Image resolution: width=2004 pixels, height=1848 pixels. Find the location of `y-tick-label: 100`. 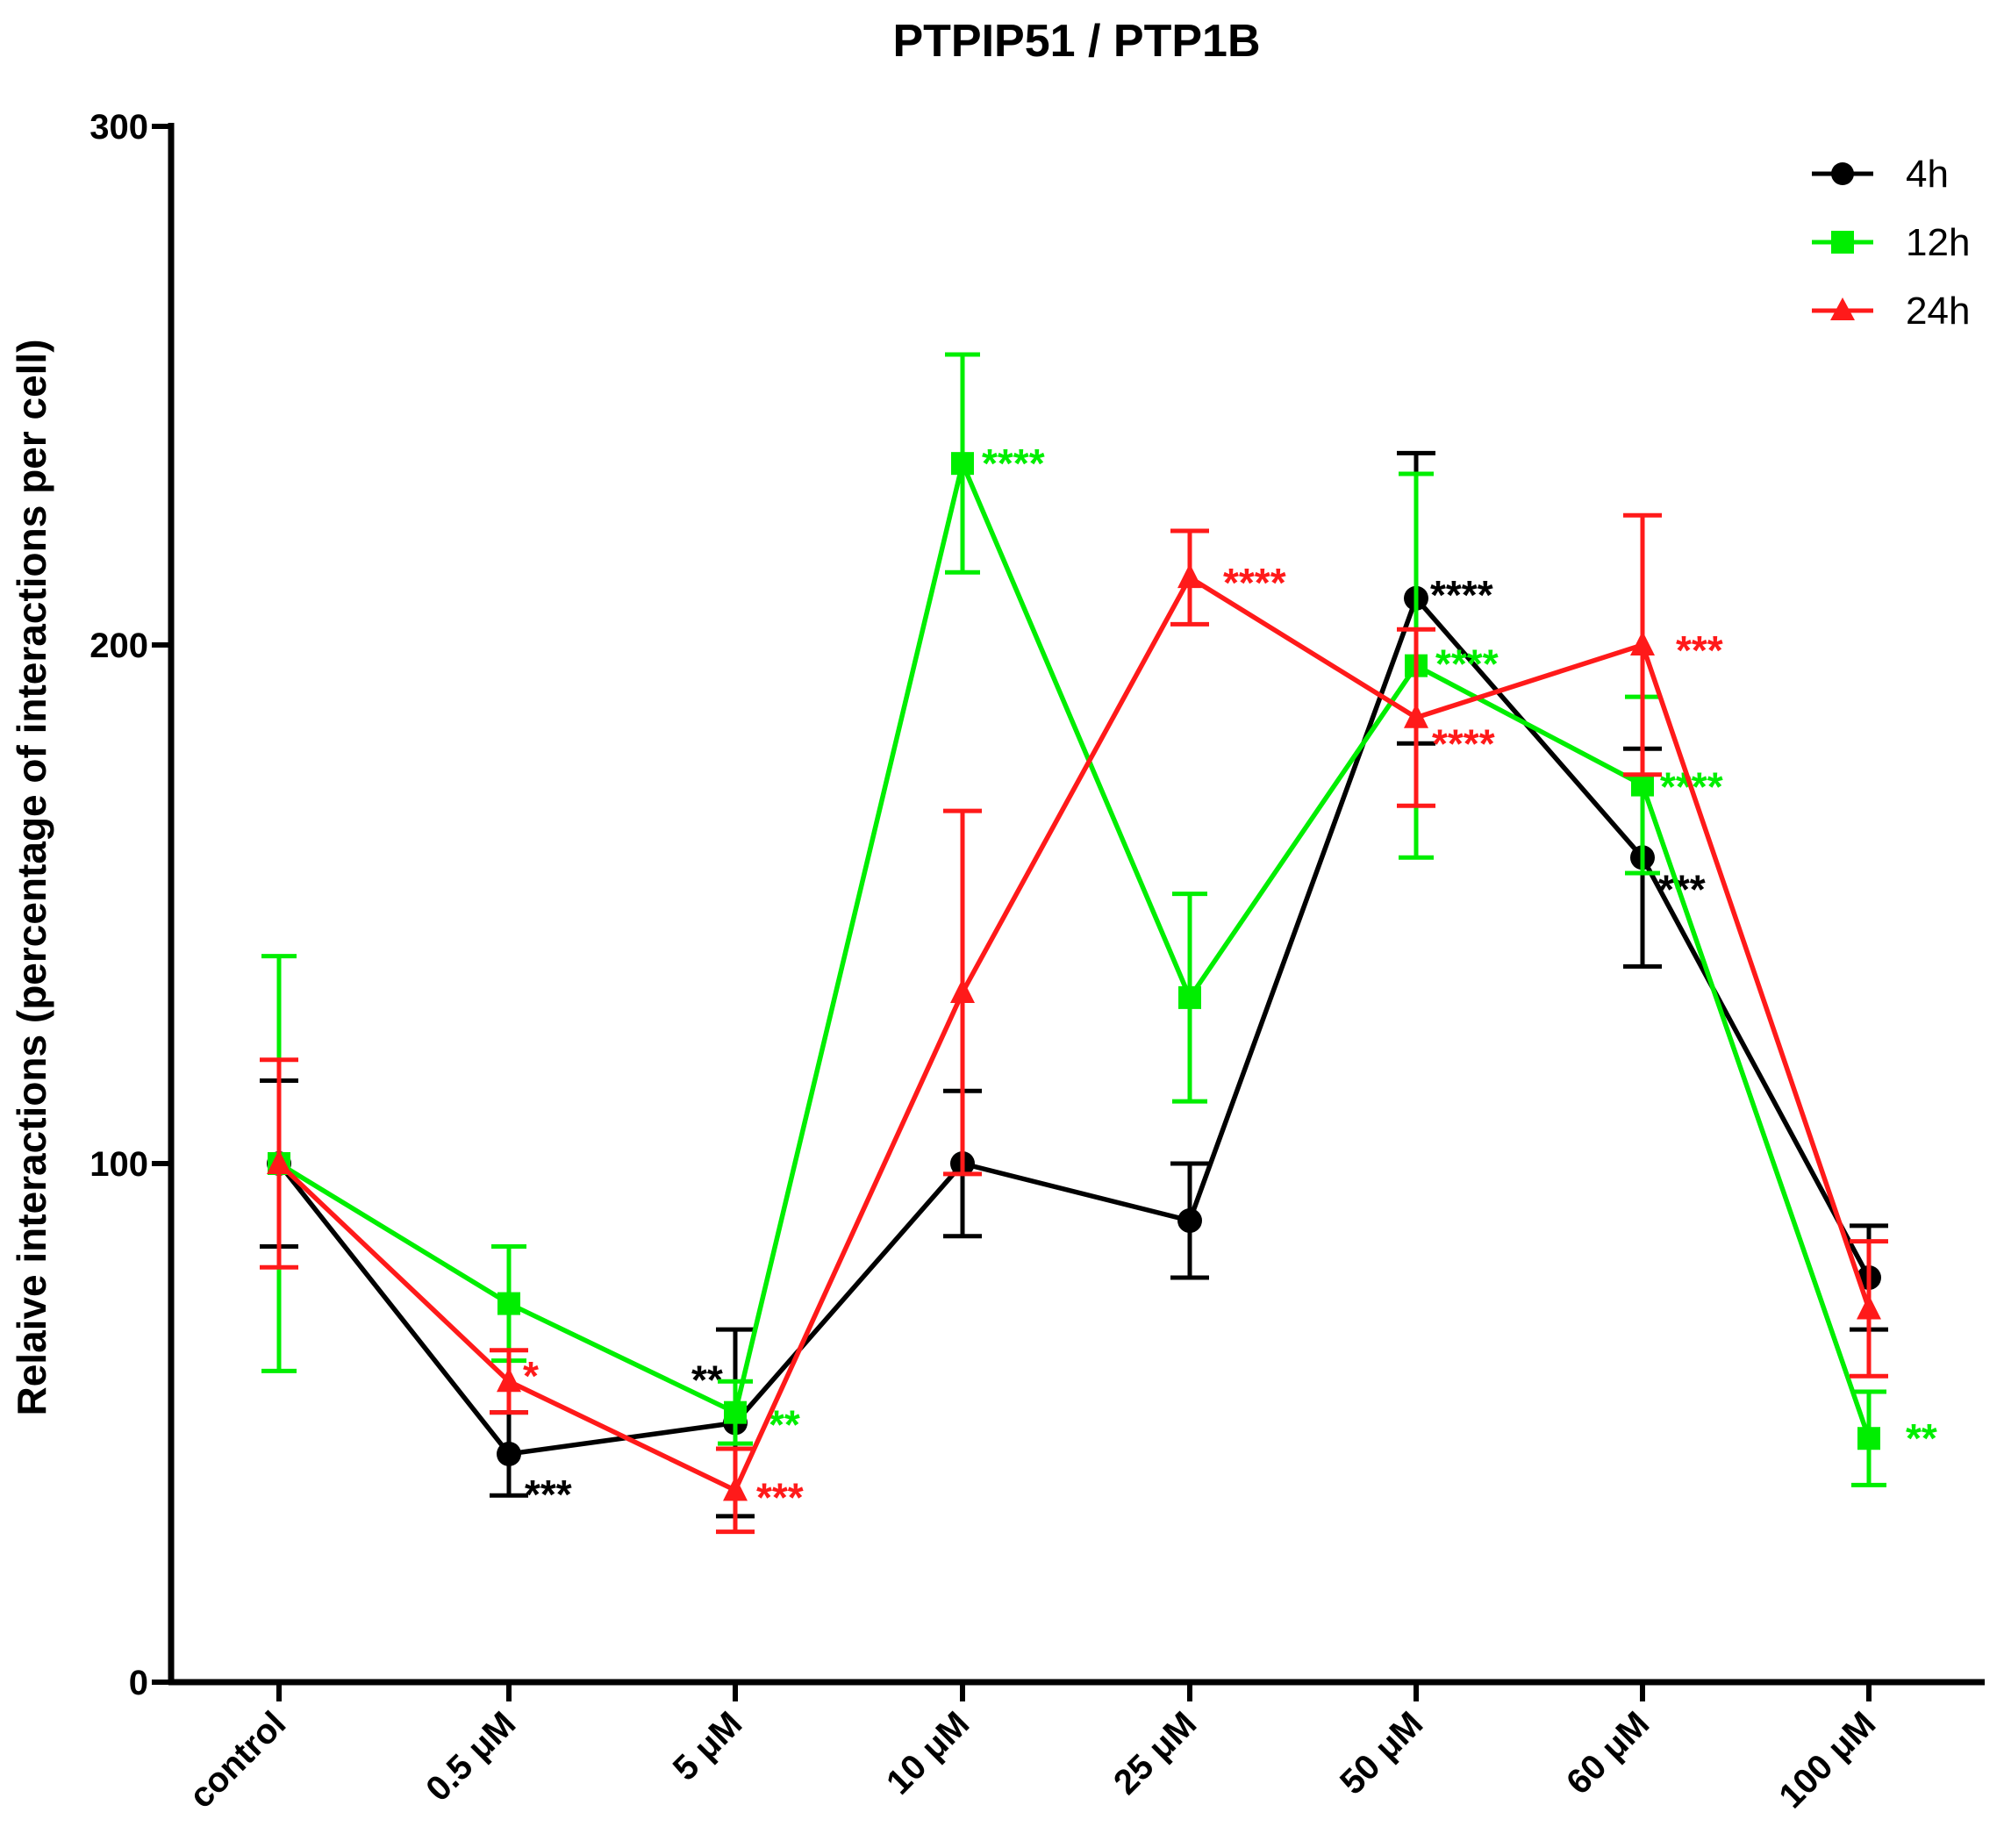

y-tick-label: 100 is located at coordinates (118, 1164).